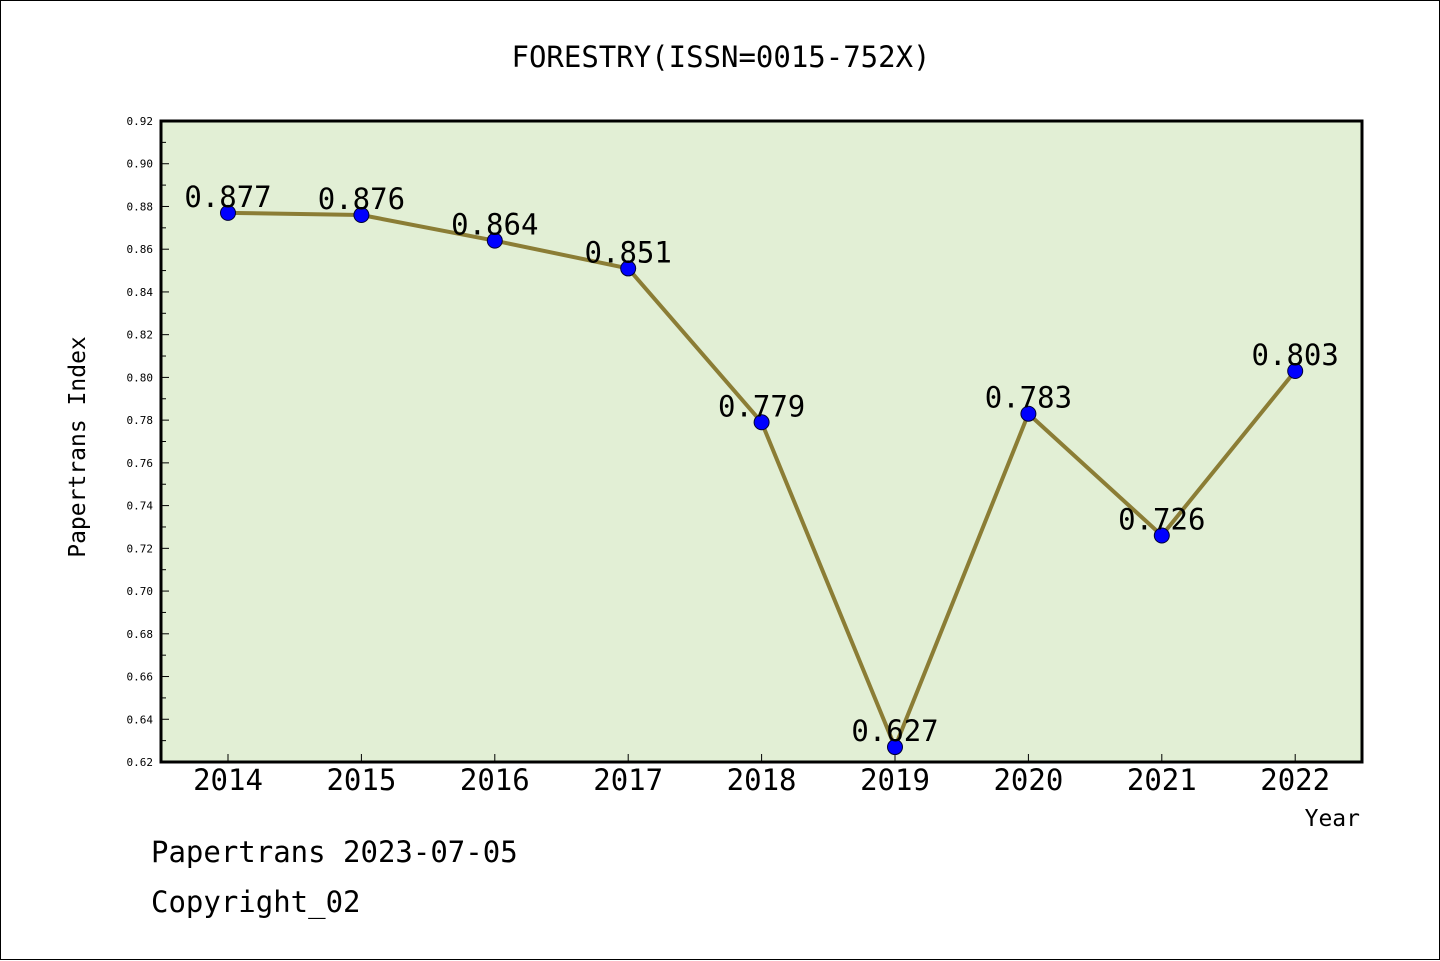 This screenshot has height=961, width=1440. I want to click on y-tick-label: 0.84, so click(140, 292).